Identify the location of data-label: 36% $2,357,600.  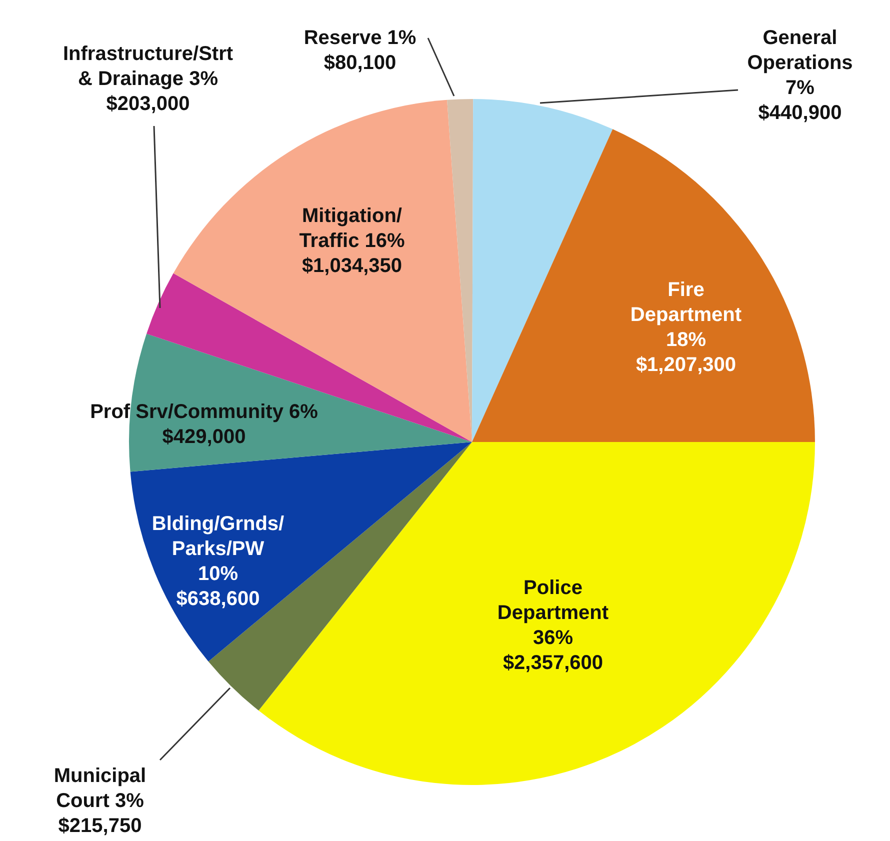
(553, 650).